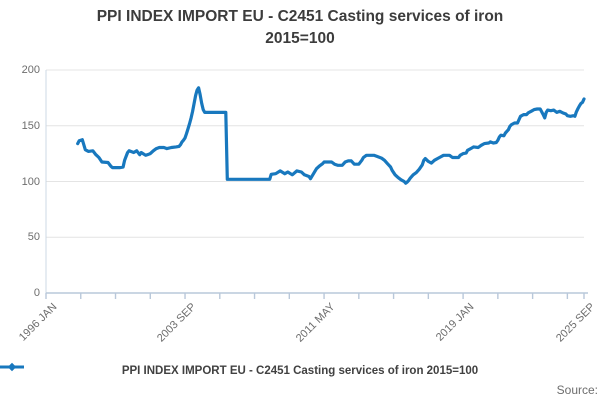  I want to click on source-note: Source:, so click(577, 390).